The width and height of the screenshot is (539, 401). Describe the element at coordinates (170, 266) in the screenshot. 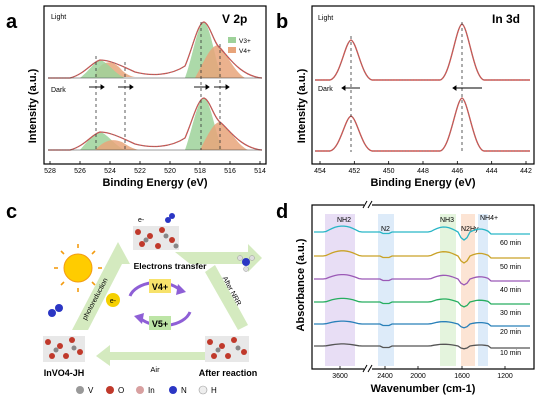

I see `electrons-transfer-label: Electrons transfer` at that location.